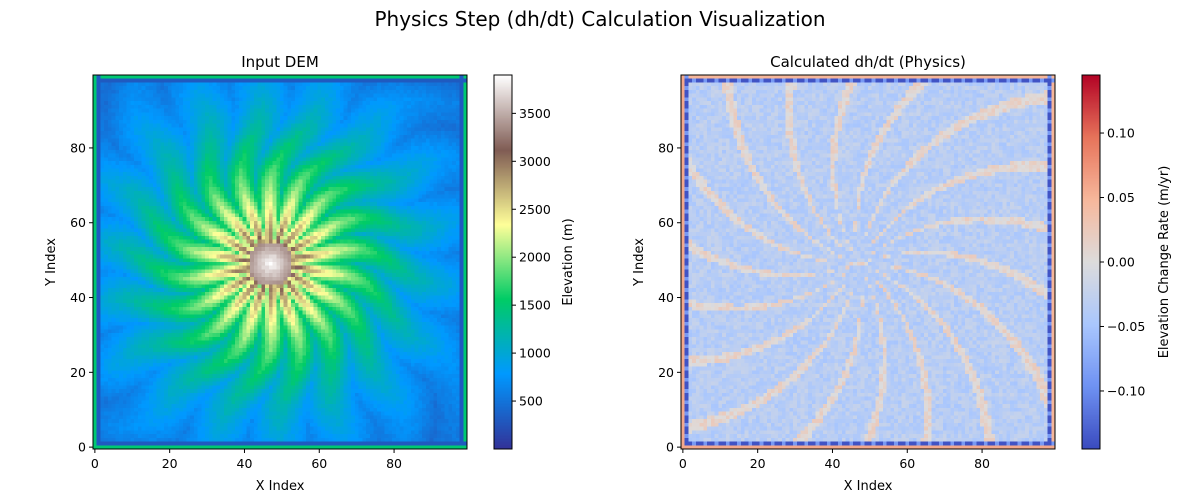 The image size is (1200, 500). I want to click on dem-colorbar-frame, so click(503, 262).